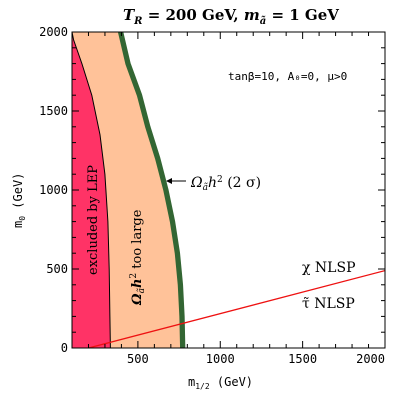  Describe the element at coordinates (53, 111) in the screenshot. I see `y-tick-label: 1500` at that location.